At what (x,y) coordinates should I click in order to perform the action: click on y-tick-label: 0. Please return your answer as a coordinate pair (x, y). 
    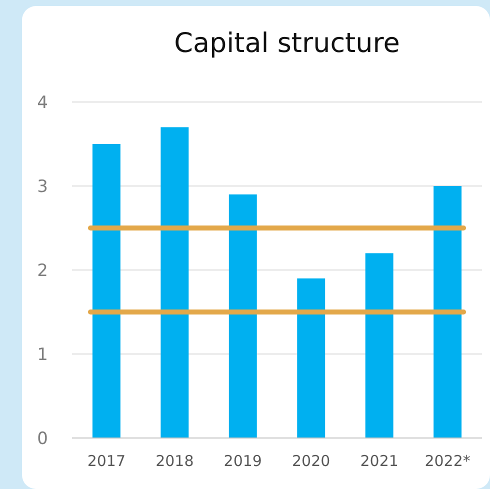
    Looking at the image, I should click on (42, 438).